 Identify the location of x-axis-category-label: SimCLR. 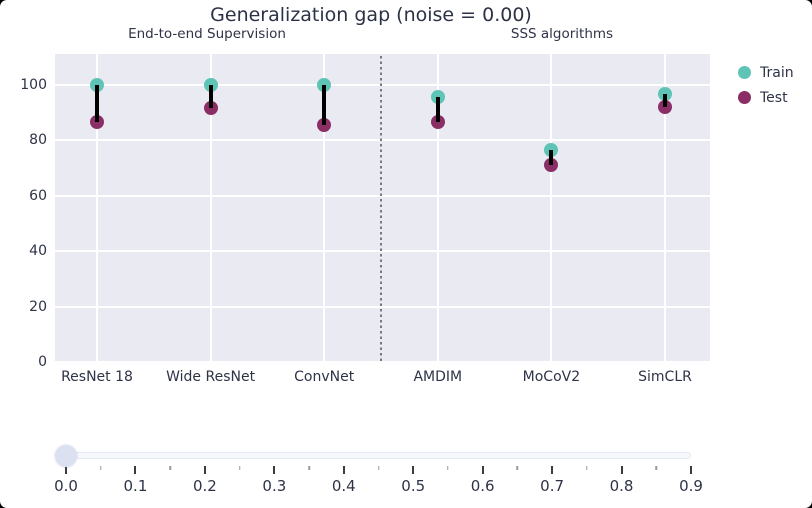
(665, 377).